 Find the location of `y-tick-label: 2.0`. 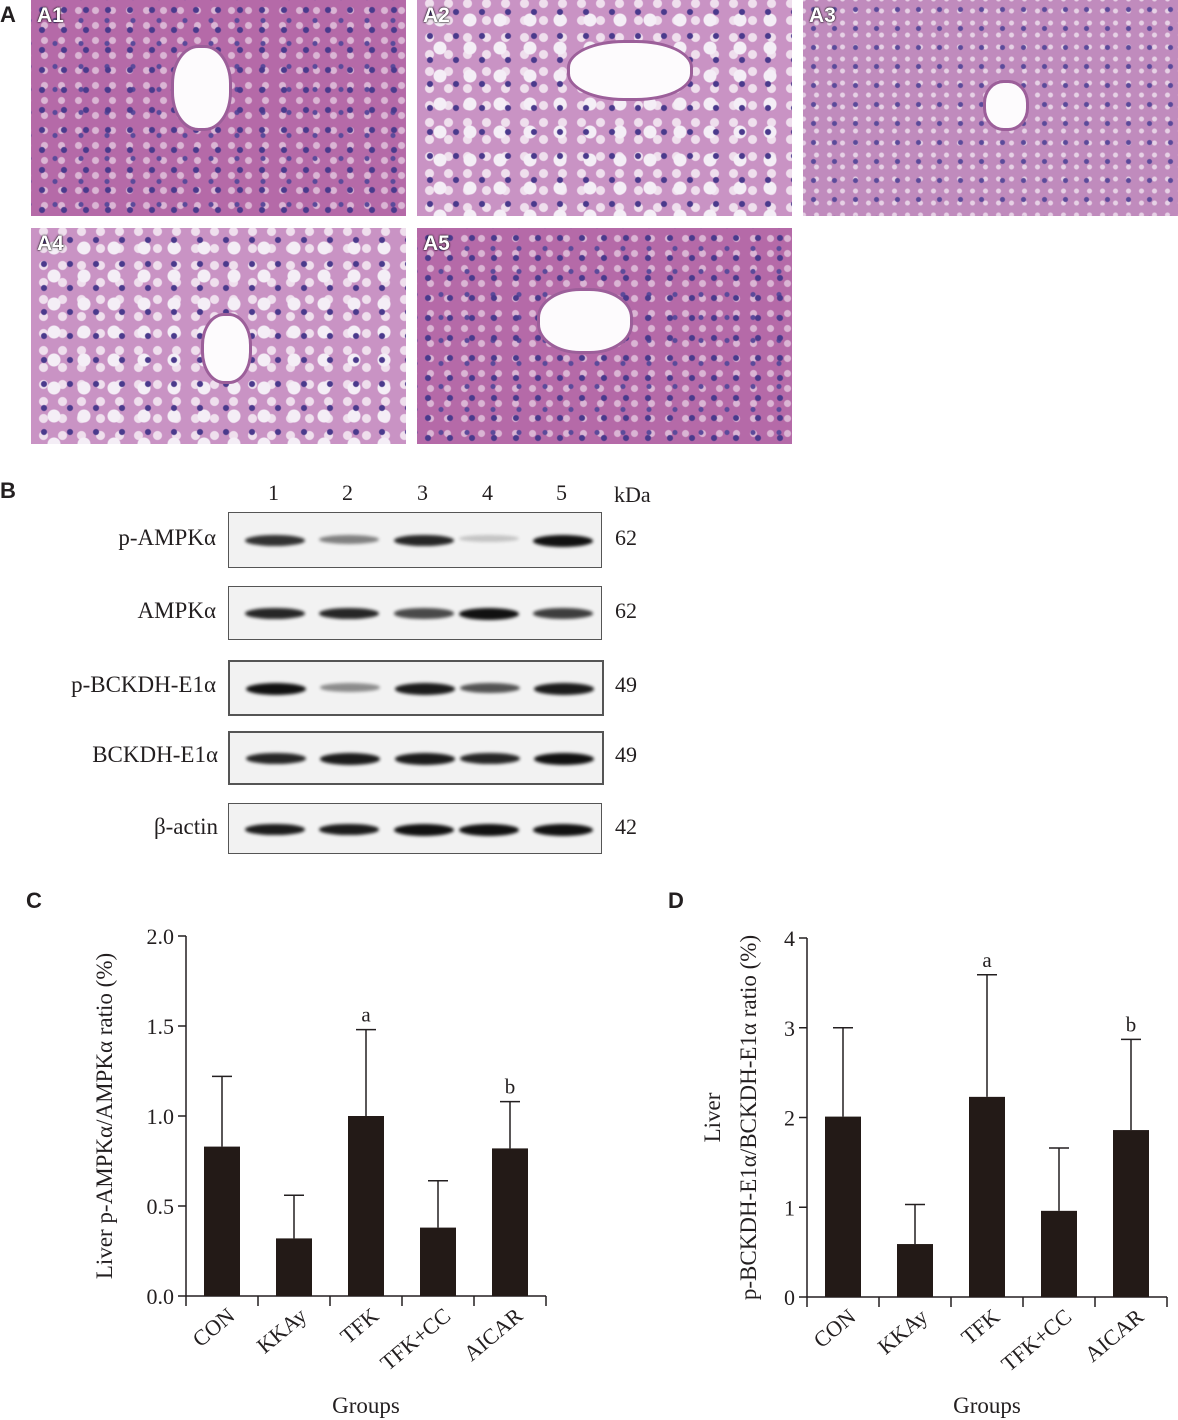

y-tick-label: 2.0 is located at coordinates (161, 936).